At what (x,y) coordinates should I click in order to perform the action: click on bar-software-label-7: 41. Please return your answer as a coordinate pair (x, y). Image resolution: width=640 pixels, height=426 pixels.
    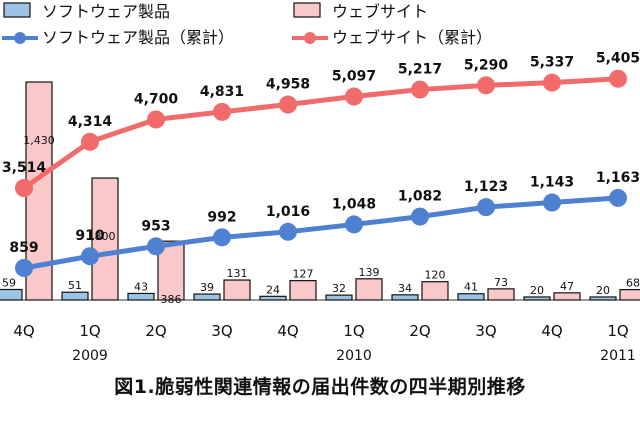
    Looking at the image, I should click on (471, 287).